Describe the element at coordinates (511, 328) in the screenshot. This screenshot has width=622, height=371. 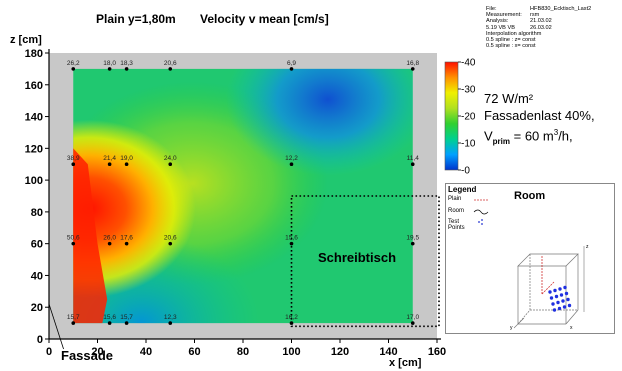
I see `room-axis-y: y` at that location.